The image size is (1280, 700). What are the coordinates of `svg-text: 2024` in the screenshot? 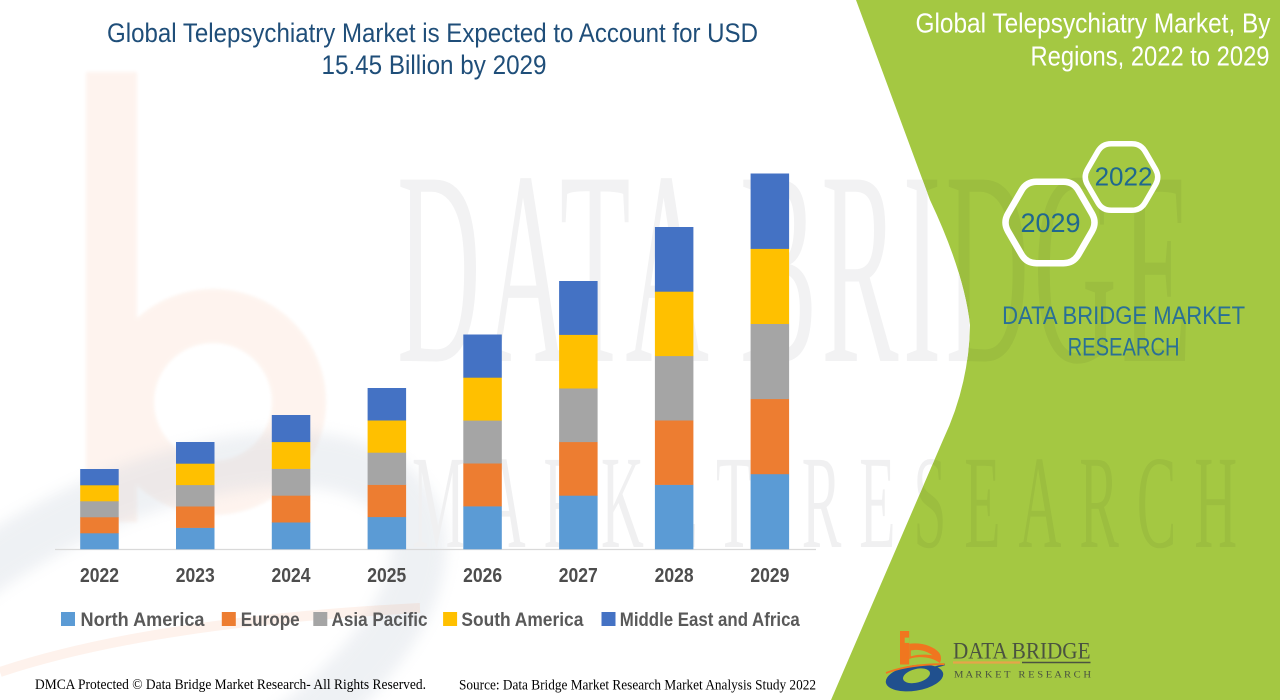 It's located at (292, 575).